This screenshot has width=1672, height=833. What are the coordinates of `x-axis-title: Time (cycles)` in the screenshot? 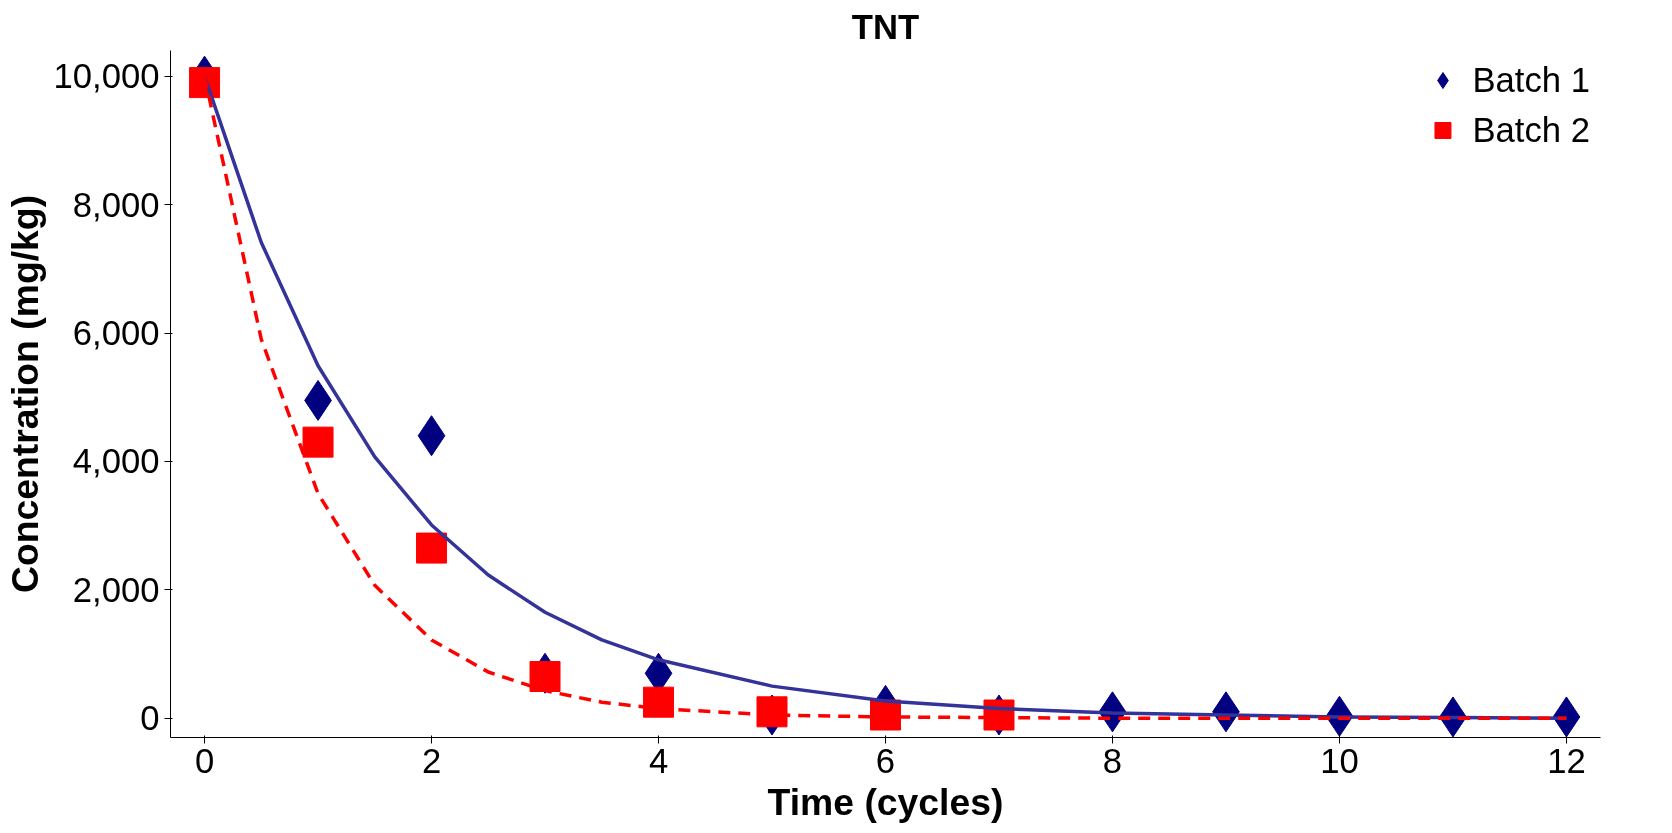 It's located at (885, 801).